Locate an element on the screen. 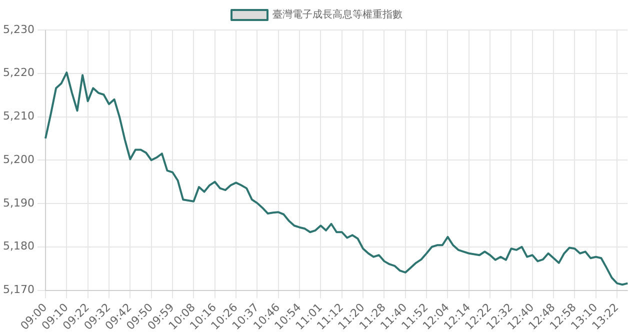  y-tick-label: 5,220 is located at coordinates (18, 73).